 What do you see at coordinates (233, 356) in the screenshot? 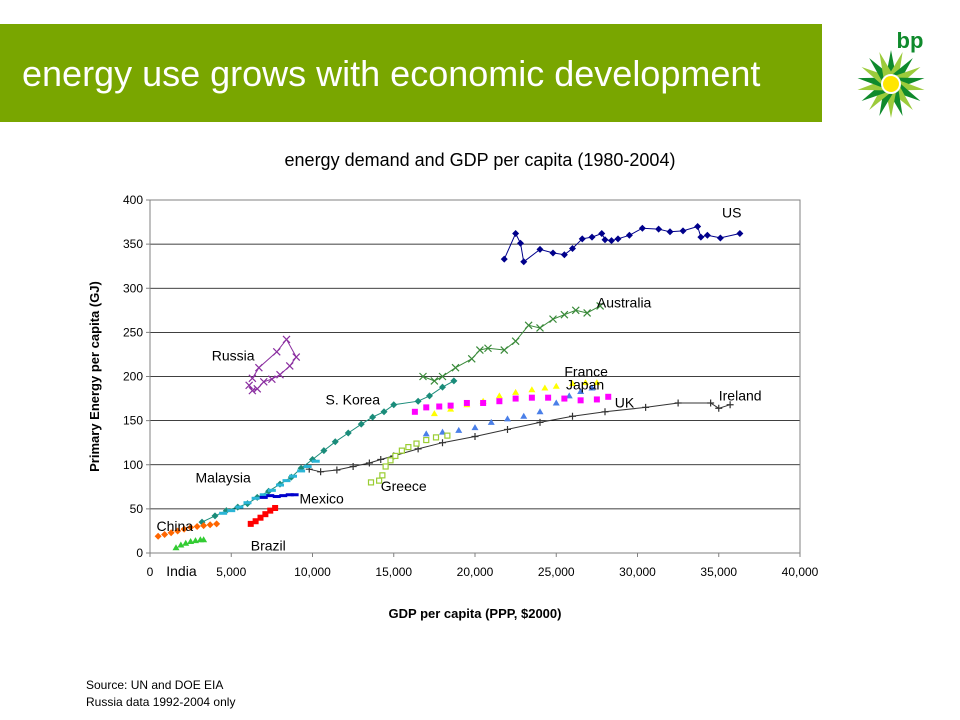
I see `series-label-russia: Russia` at bounding box center [233, 356].